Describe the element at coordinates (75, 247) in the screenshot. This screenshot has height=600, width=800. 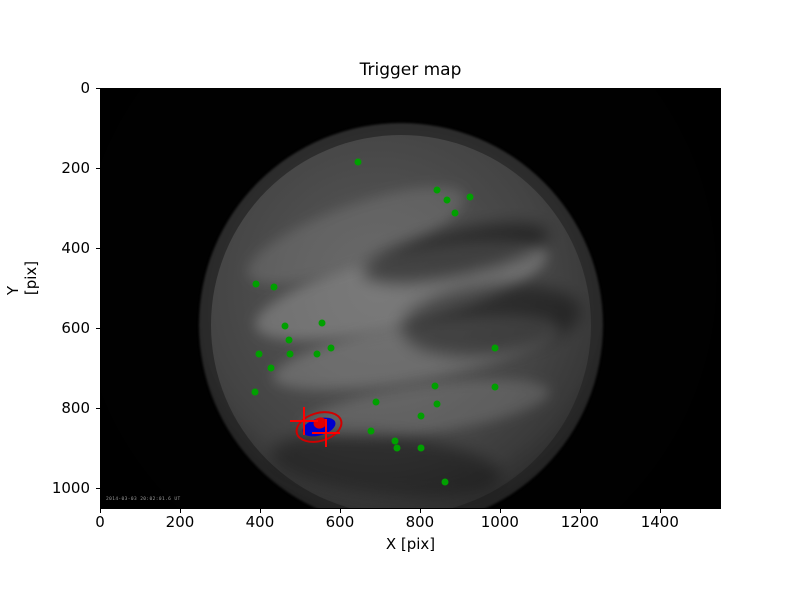
I see `y-tick-label: 400` at that location.